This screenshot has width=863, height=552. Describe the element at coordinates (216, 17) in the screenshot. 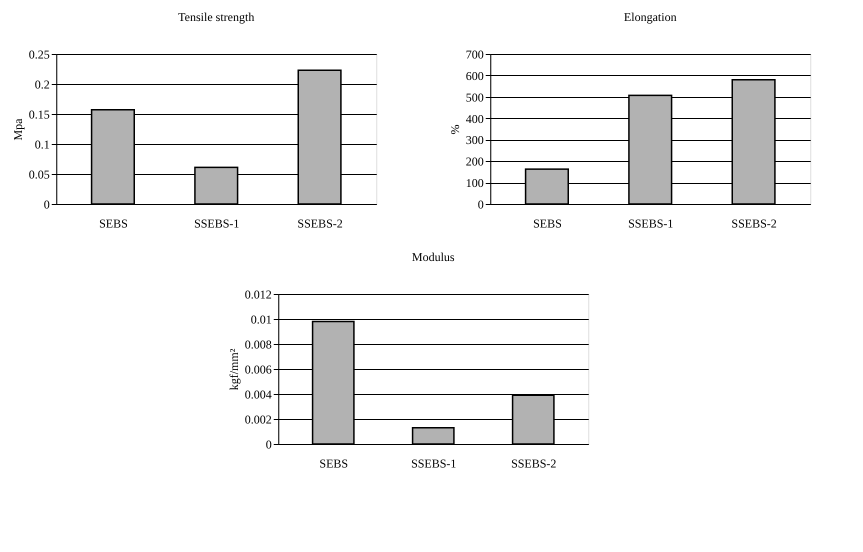

I see `chart-title: Tensile strength` at that location.